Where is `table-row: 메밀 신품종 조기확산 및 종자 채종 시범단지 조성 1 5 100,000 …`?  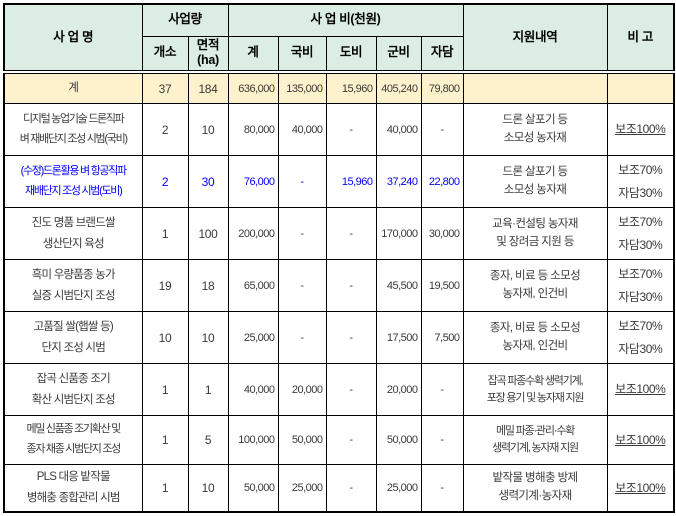
table-row: 메밀 신품종 조기확산 및 종자 채종 시범단지 조성 1 5 100,000 … is located at coordinates (339, 440).